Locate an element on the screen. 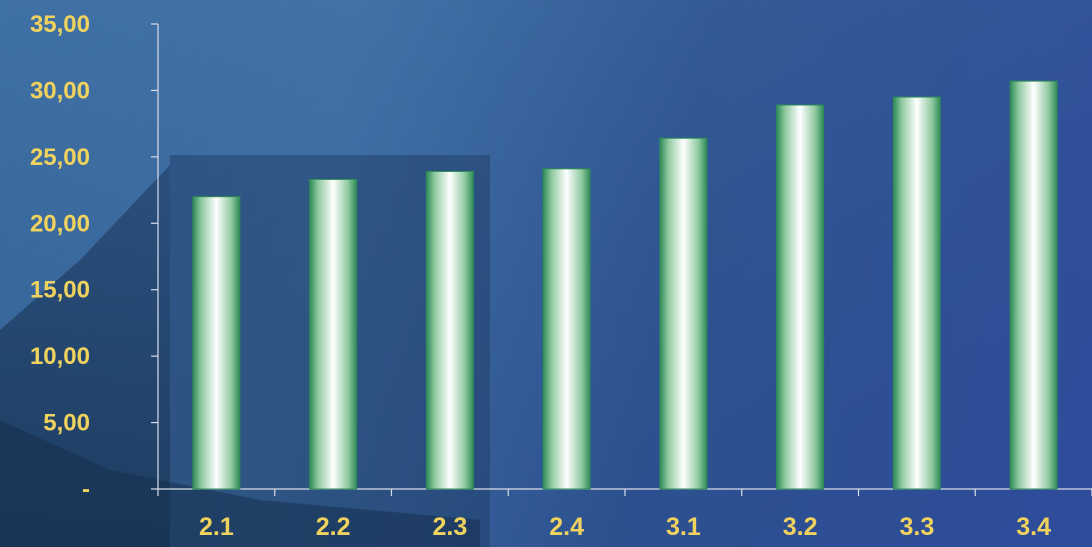 The height and width of the screenshot is (547, 1092). y-tick-label: 5,00 is located at coordinates (66, 423).